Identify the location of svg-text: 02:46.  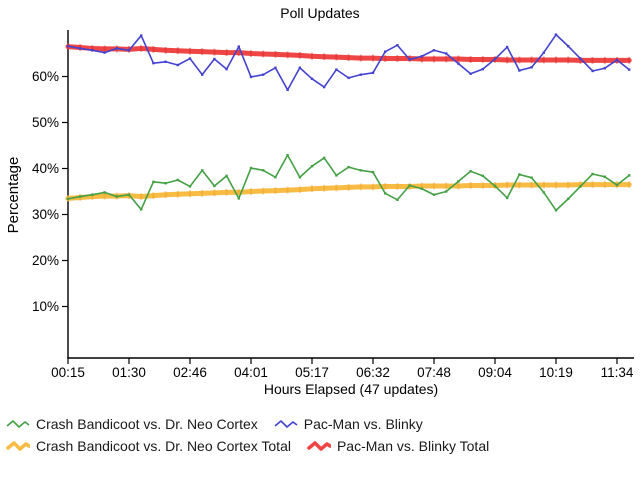
(190, 372).